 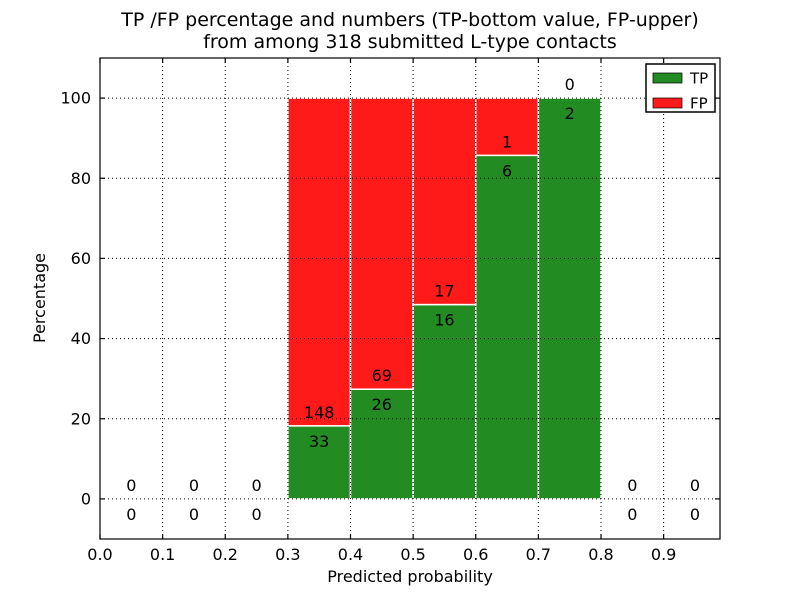 What do you see at coordinates (81, 178) in the screenshot?
I see `y-tick-label: 80` at bounding box center [81, 178].